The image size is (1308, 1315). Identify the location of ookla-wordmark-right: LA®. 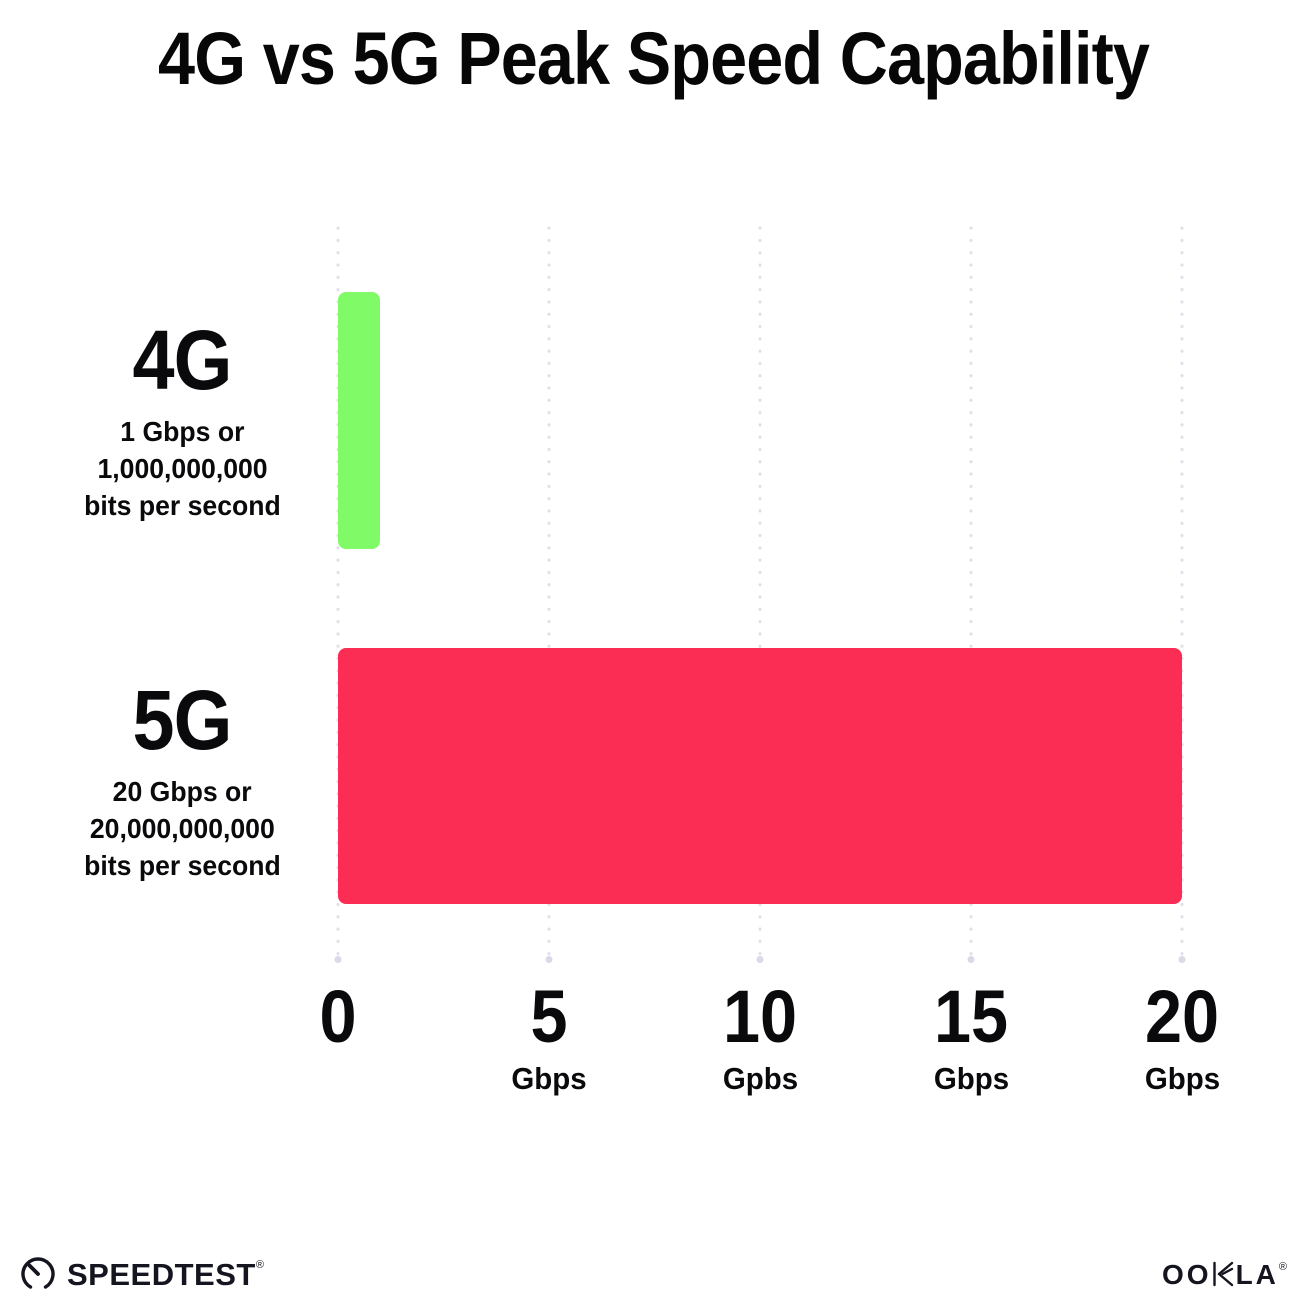
(1262, 1274).